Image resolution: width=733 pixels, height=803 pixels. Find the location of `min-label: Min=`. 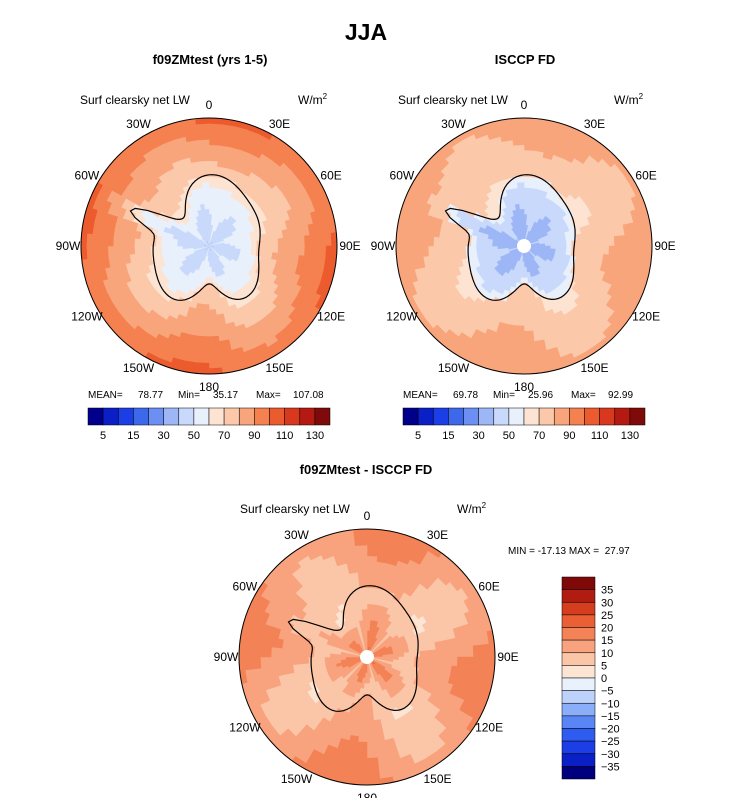

min-label: Min= is located at coordinates (504, 395).